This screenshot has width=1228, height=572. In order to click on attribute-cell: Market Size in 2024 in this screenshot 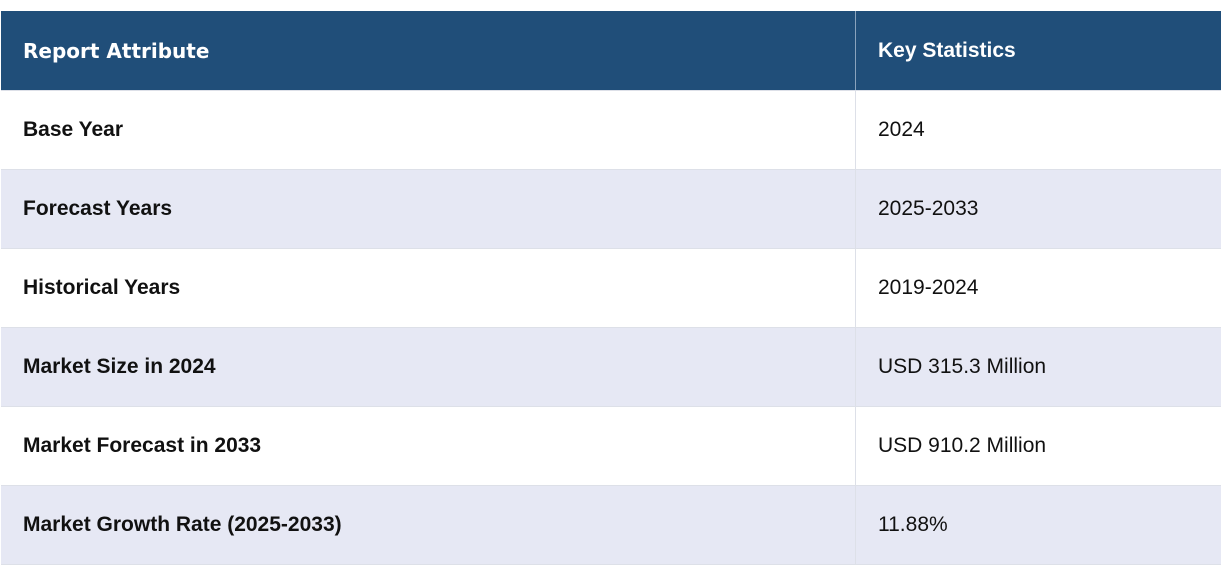, I will do `click(428, 367)`.